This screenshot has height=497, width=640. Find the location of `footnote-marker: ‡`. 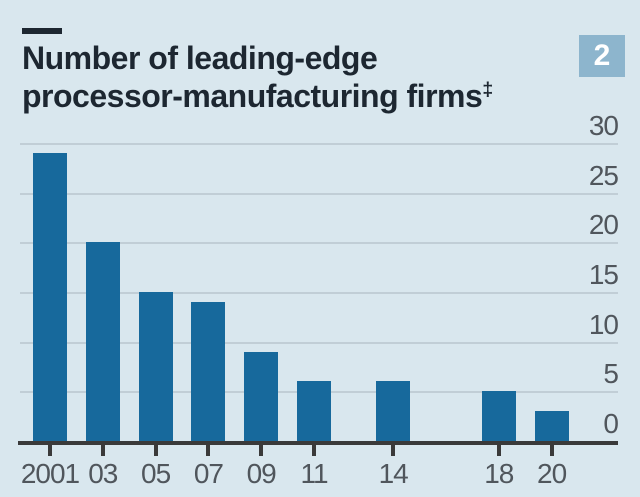

footnote-marker: ‡ is located at coordinates (487, 89).